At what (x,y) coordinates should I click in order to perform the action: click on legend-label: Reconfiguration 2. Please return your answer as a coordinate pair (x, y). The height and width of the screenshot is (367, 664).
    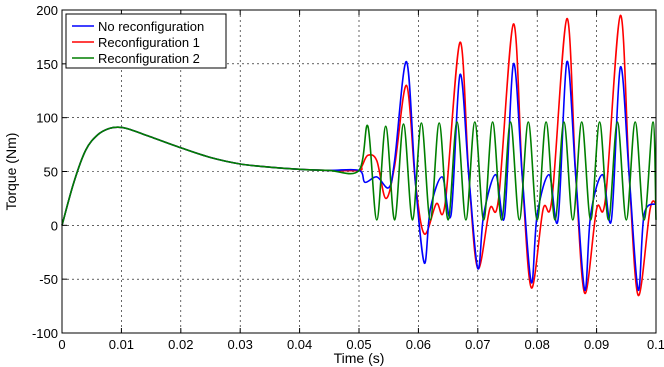
    Looking at the image, I should click on (149, 58).